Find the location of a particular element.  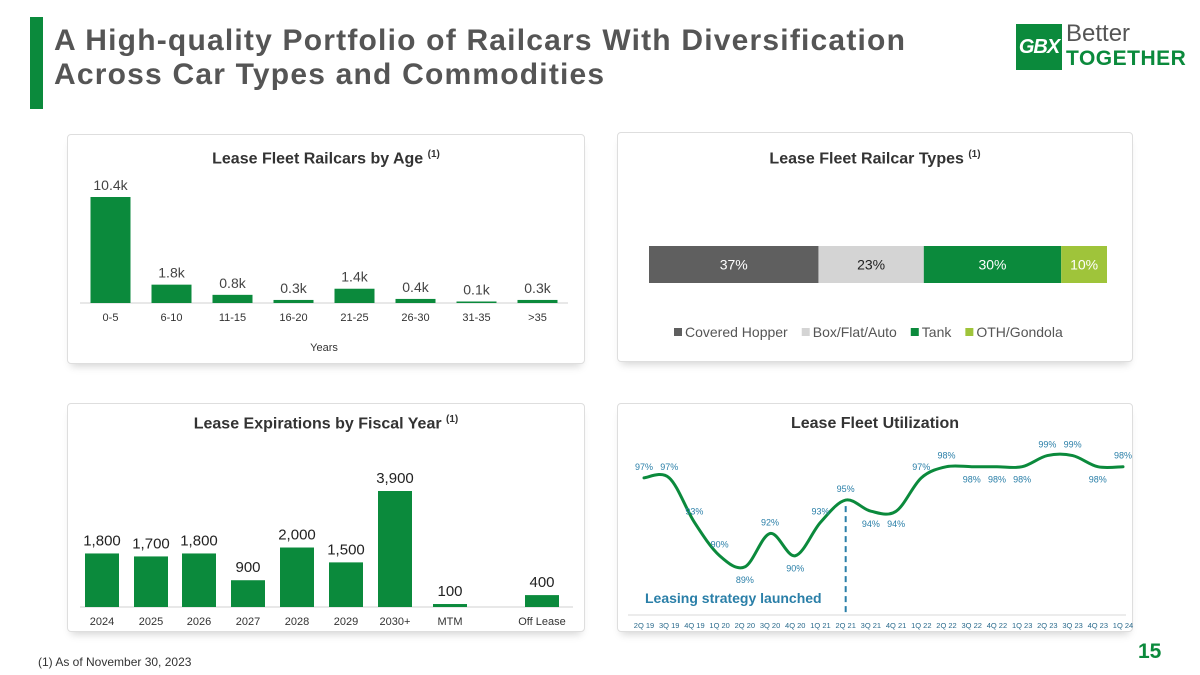

chart-title-expirations: Lease Expirations by Fiscal Year (1) is located at coordinates (326, 423).